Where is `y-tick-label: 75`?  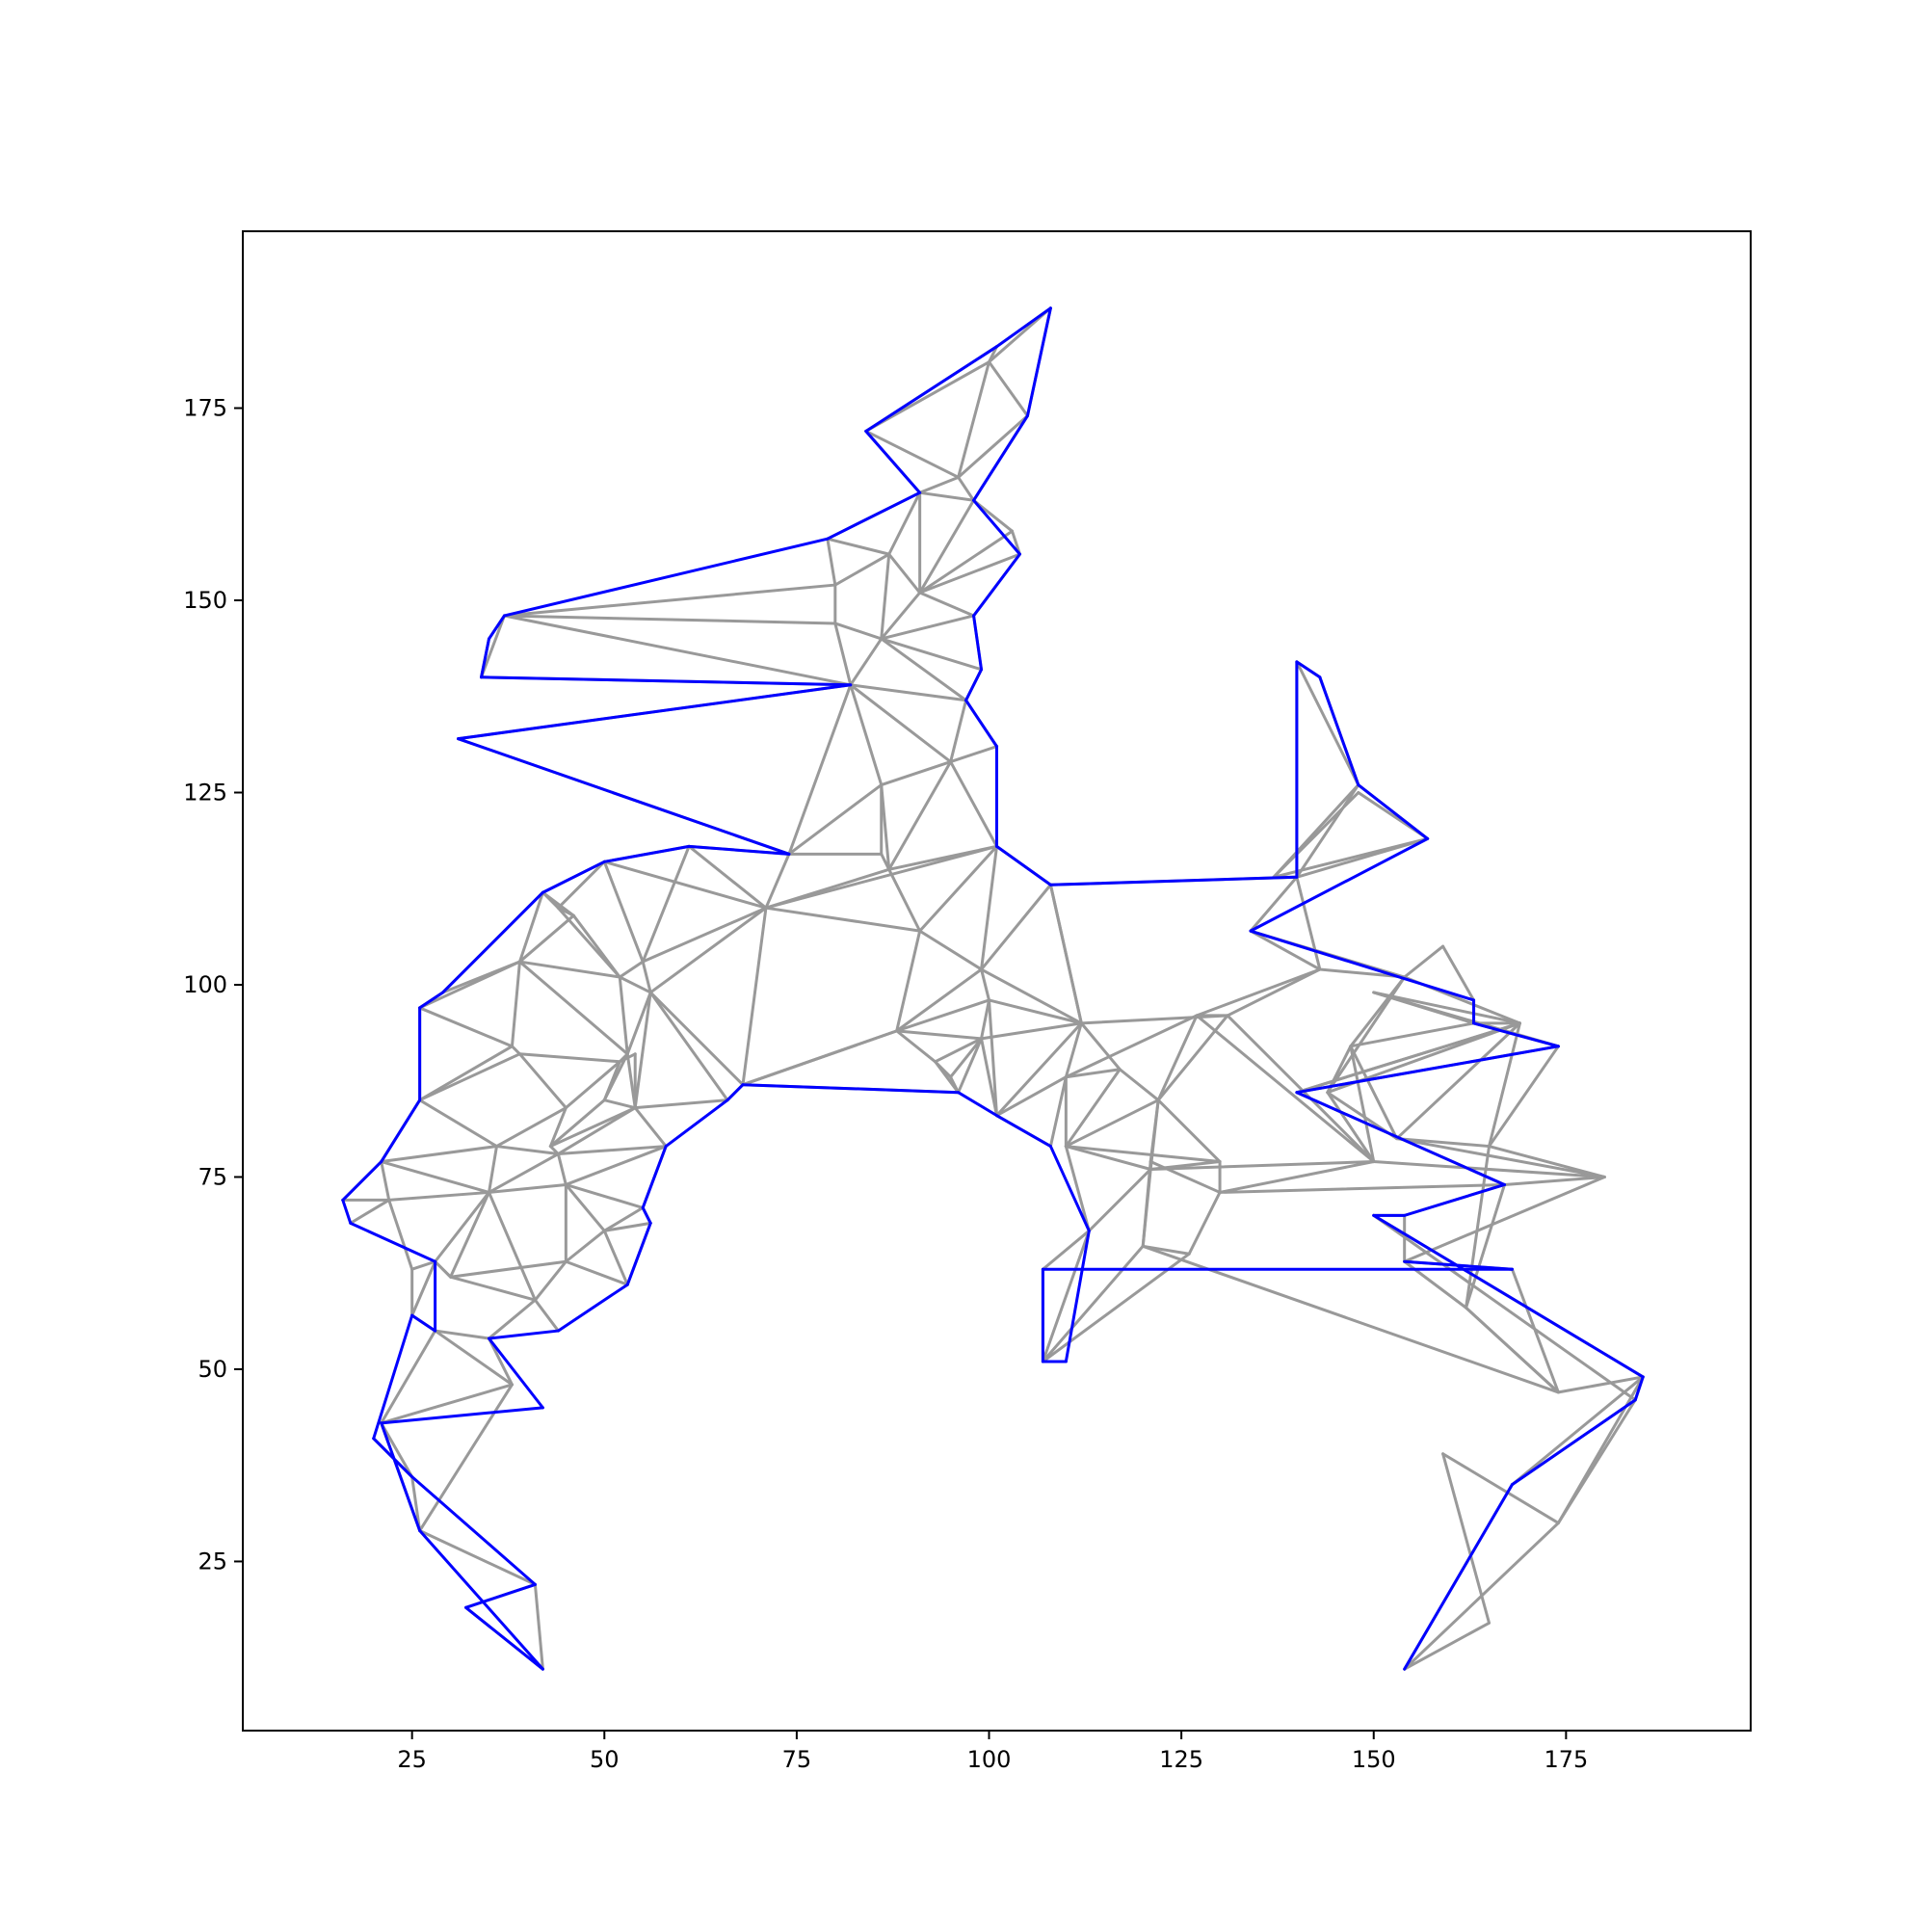
y-tick-label: 75 is located at coordinates (212, 1176).